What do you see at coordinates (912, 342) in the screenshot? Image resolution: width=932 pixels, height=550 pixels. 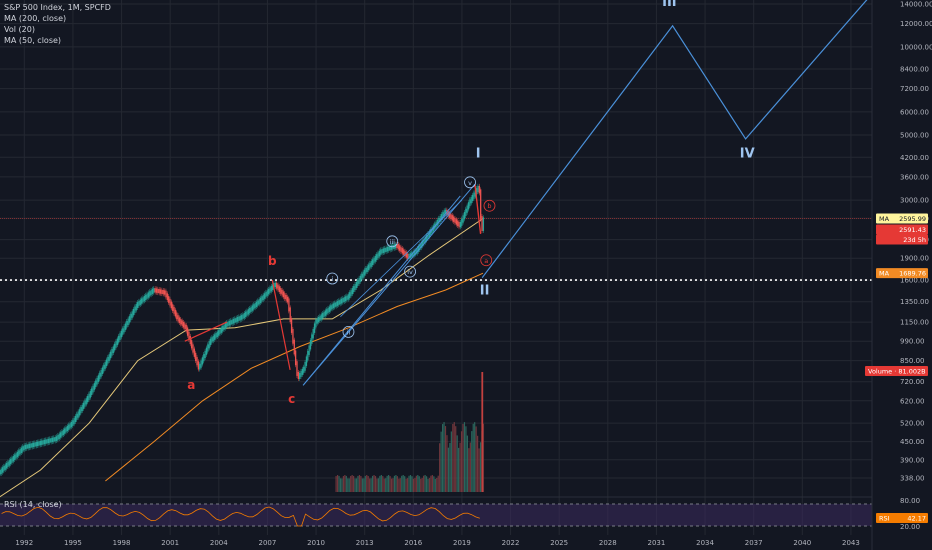 I see `y-tick-label: 990.00` at bounding box center [912, 342].